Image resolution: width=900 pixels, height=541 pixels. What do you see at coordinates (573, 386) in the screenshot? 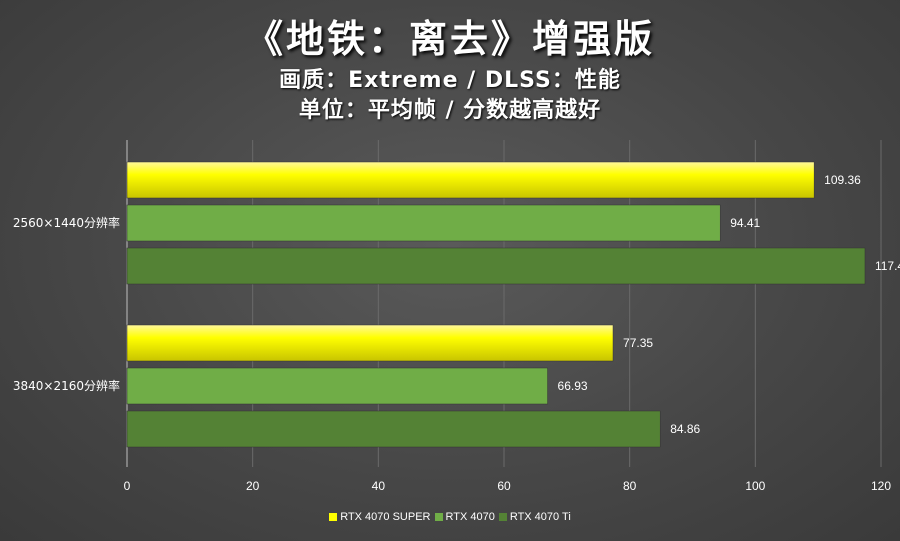
I see `data-label: 66.93` at bounding box center [573, 386].